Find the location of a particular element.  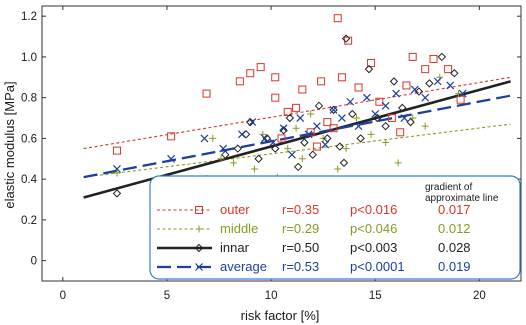

legend-gradient-value: 0.012 is located at coordinates (454, 228).